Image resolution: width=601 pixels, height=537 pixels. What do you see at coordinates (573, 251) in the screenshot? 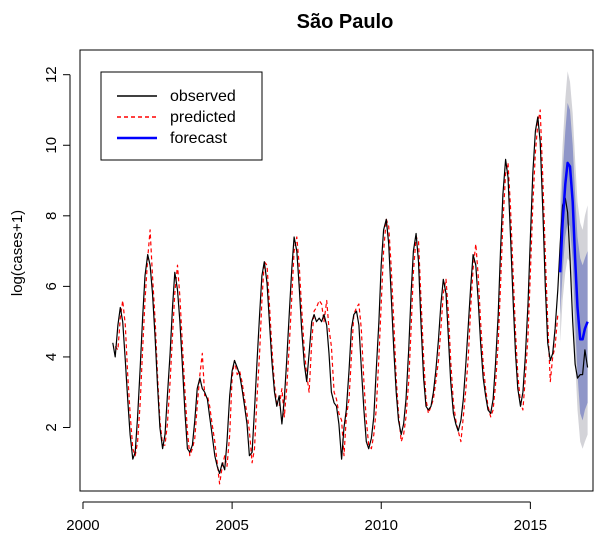
I see `forecast-series-line` at bounding box center [573, 251].